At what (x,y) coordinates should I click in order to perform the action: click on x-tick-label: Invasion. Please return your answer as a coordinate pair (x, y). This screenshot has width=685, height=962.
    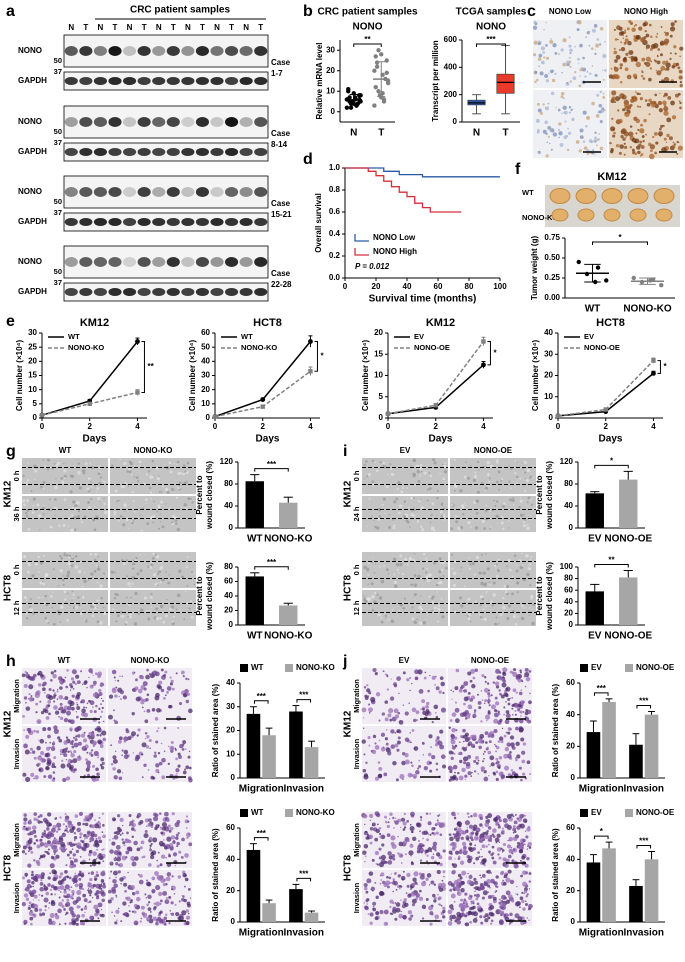
    Looking at the image, I should click on (643, 789).